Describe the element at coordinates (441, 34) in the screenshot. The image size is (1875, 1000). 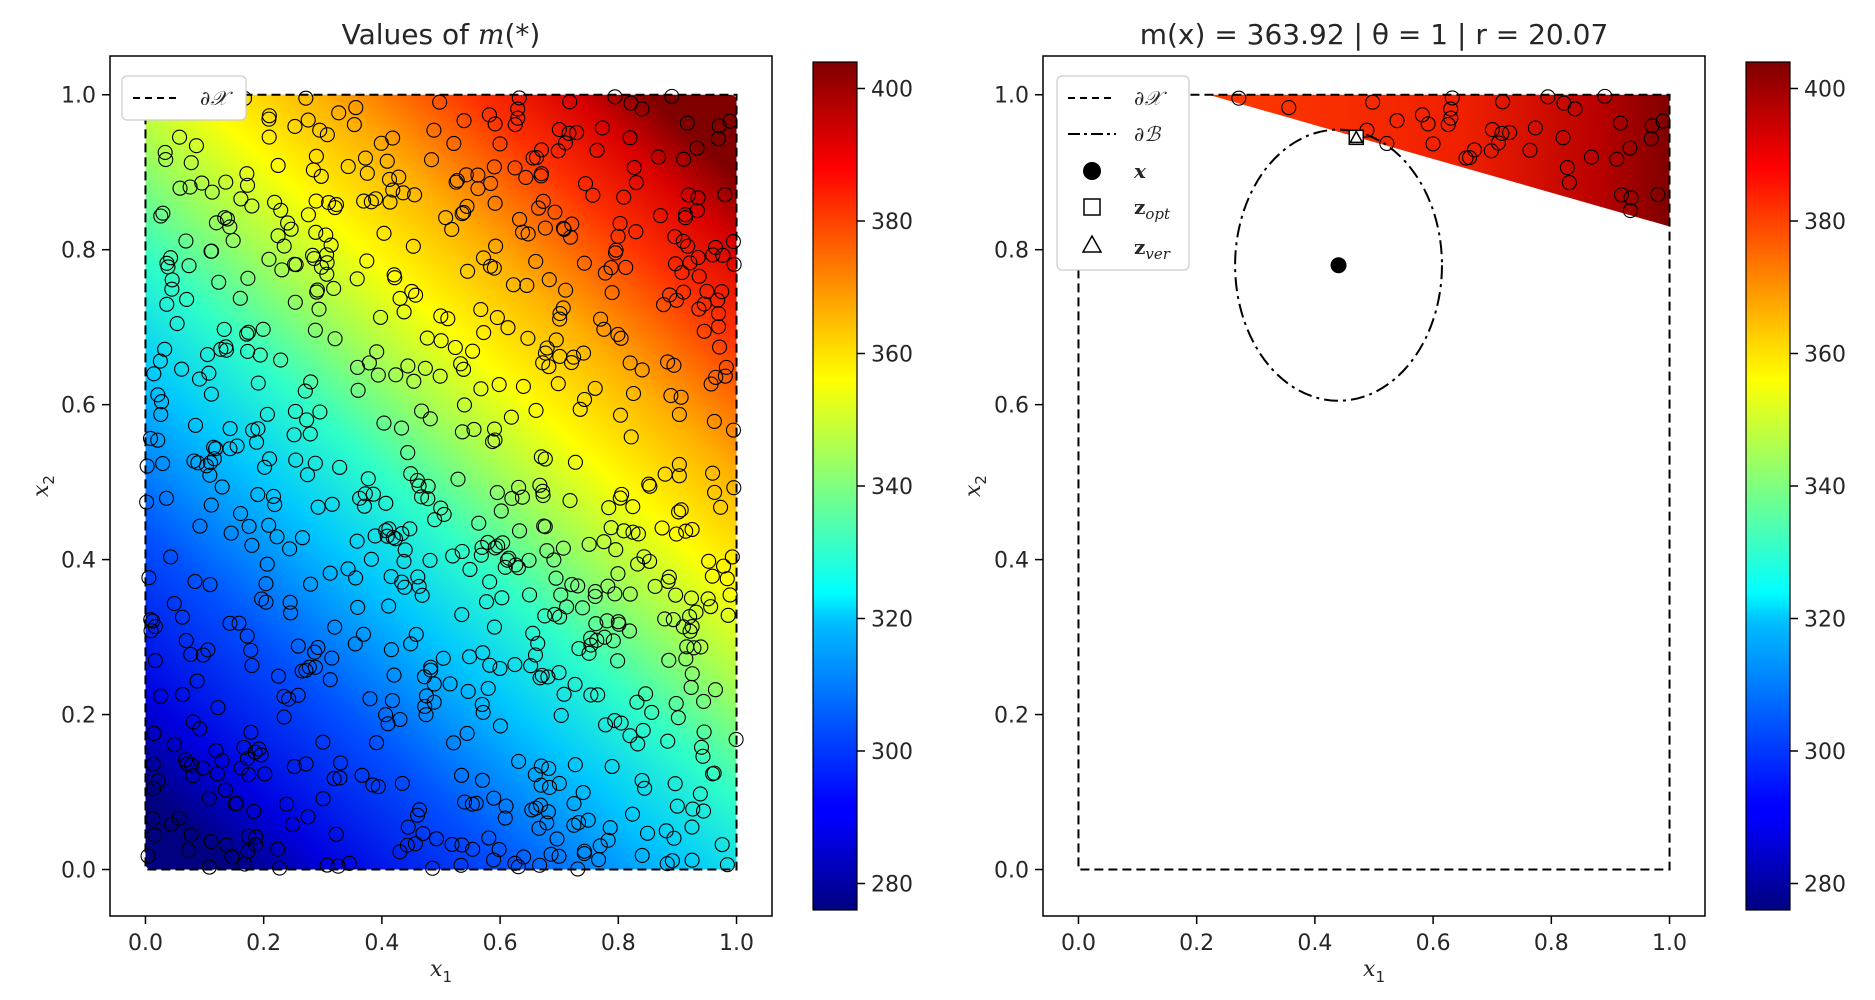
I see `left-title: Values of m(*)` at that location.